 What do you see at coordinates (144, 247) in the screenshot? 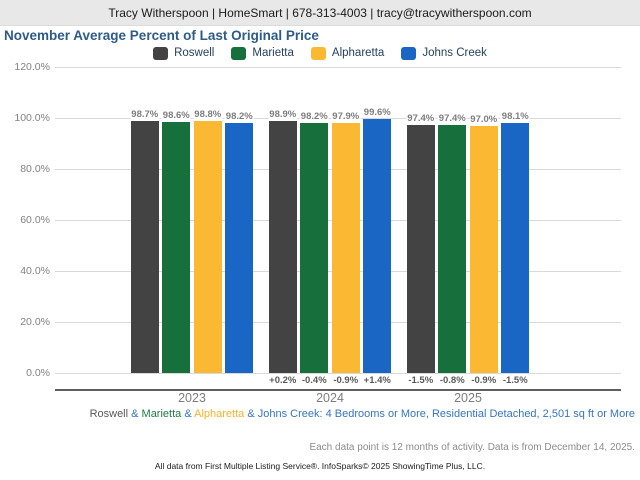
I see `bar-roswell-2023` at bounding box center [144, 247].